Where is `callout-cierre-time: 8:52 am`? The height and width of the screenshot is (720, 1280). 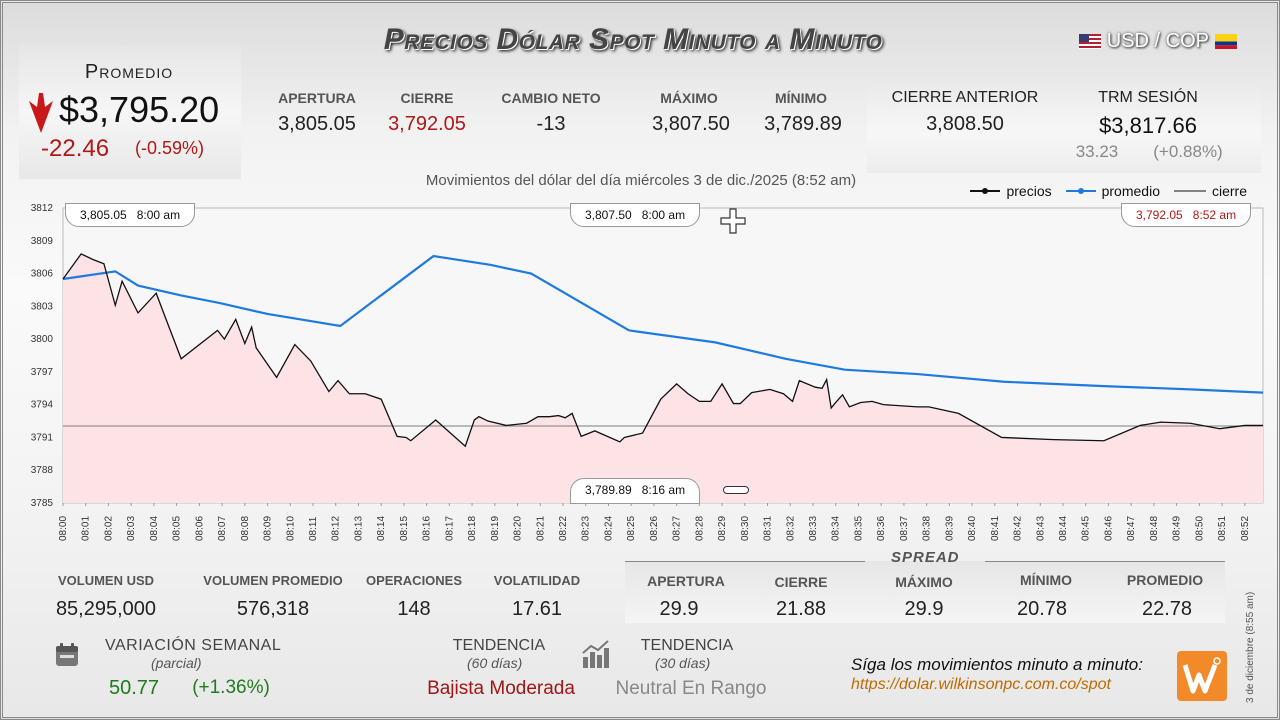
callout-cierre-time: 8:52 am is located at coordinates (1214, 215).